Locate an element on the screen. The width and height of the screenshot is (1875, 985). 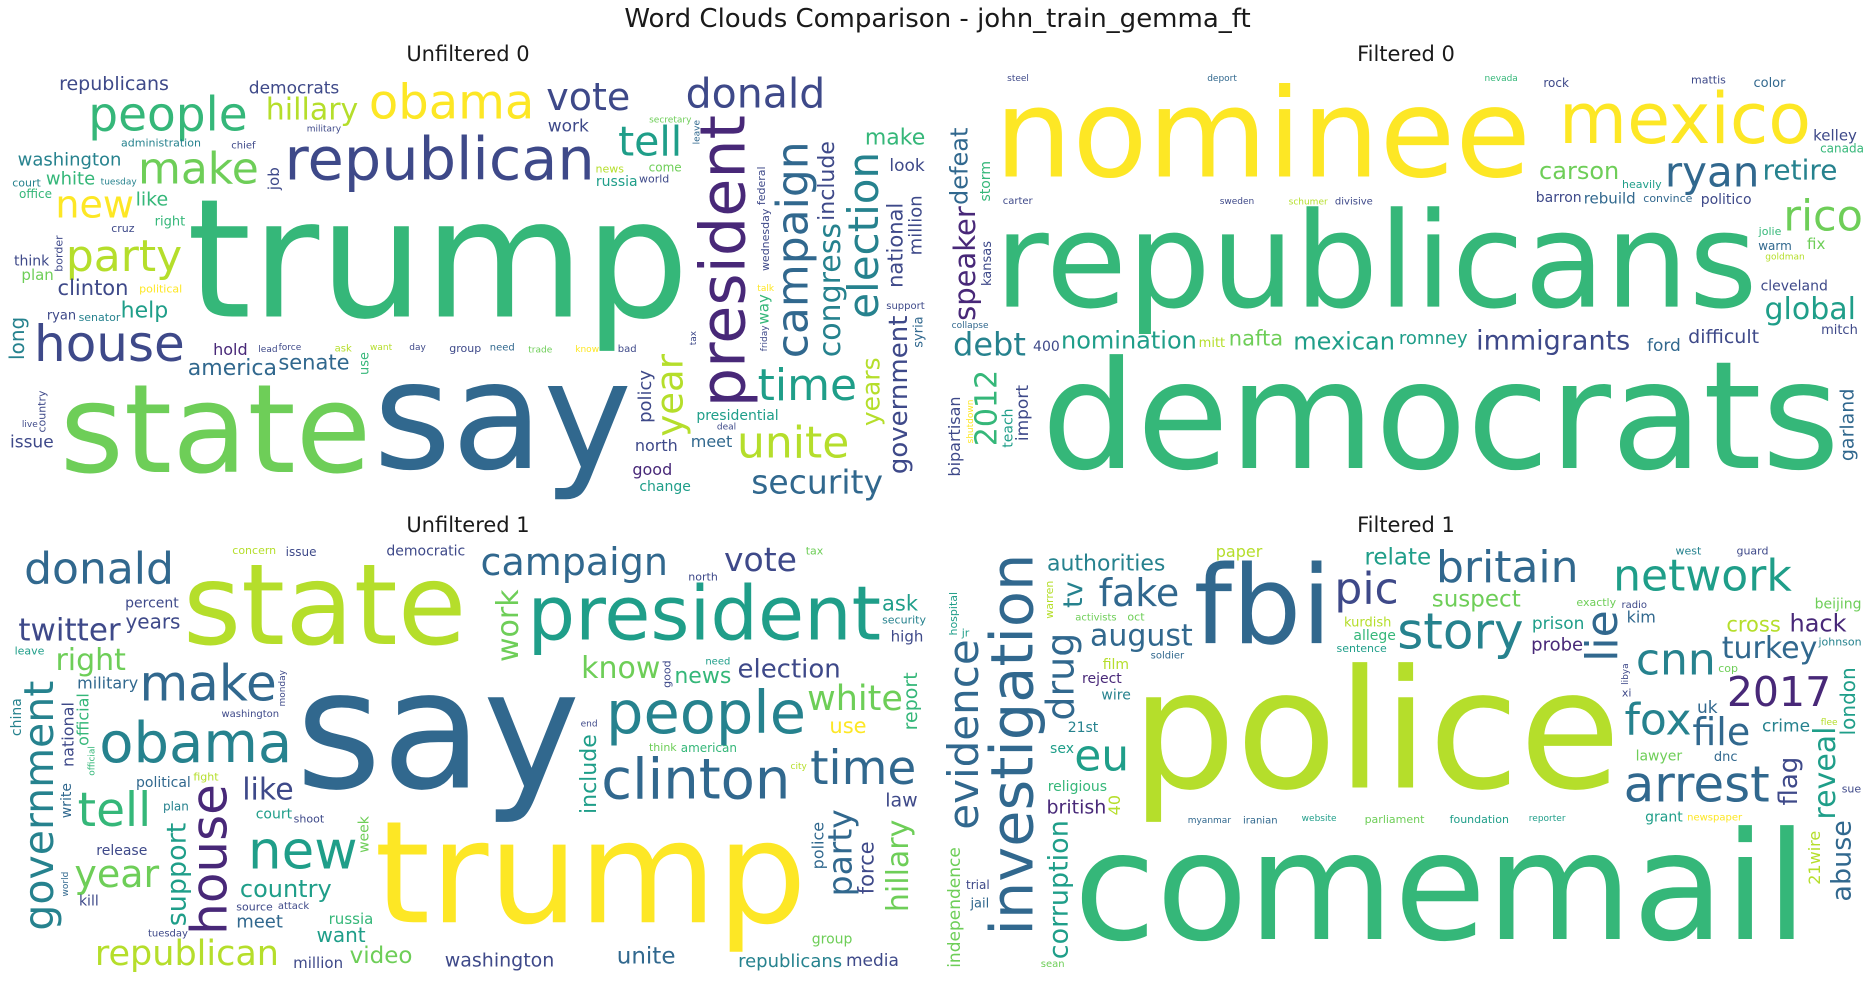
cloud-word: newspaper is located at coordinates (1715, 817).